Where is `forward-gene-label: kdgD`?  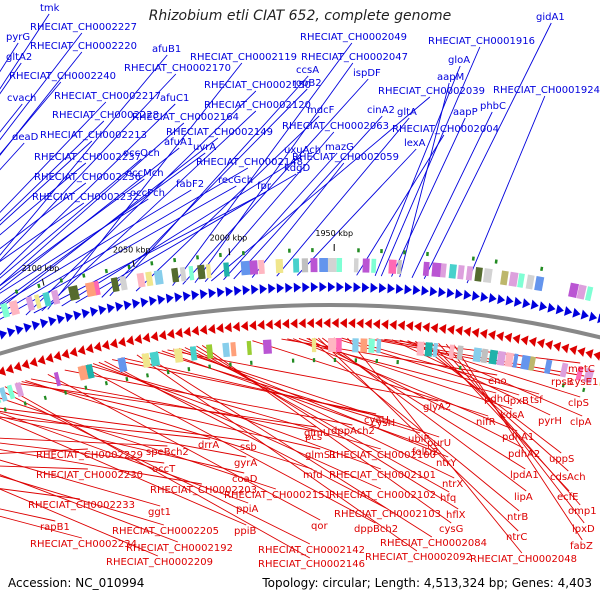 forward-gene-label: kdgD is located at coordinates (297, 168).